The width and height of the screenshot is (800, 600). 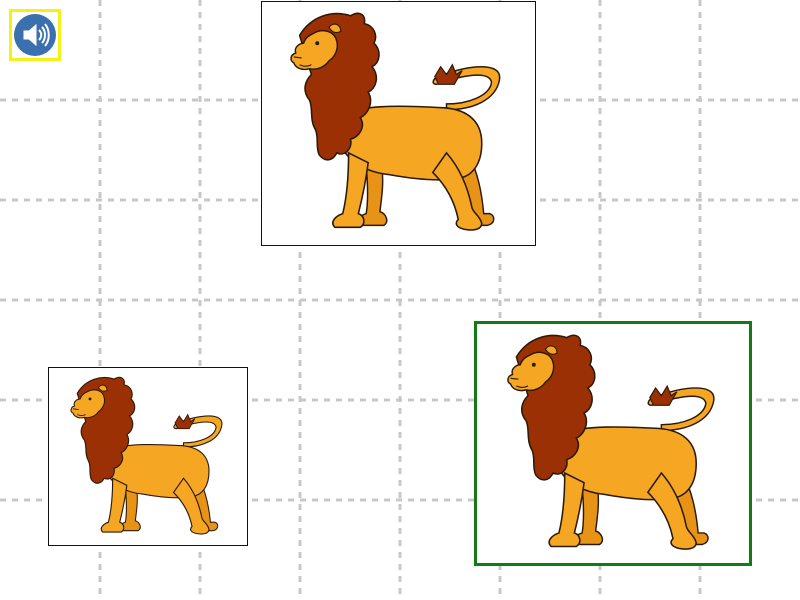 I want to click on choice-lion-card-selected, so click(x=613, y=443).